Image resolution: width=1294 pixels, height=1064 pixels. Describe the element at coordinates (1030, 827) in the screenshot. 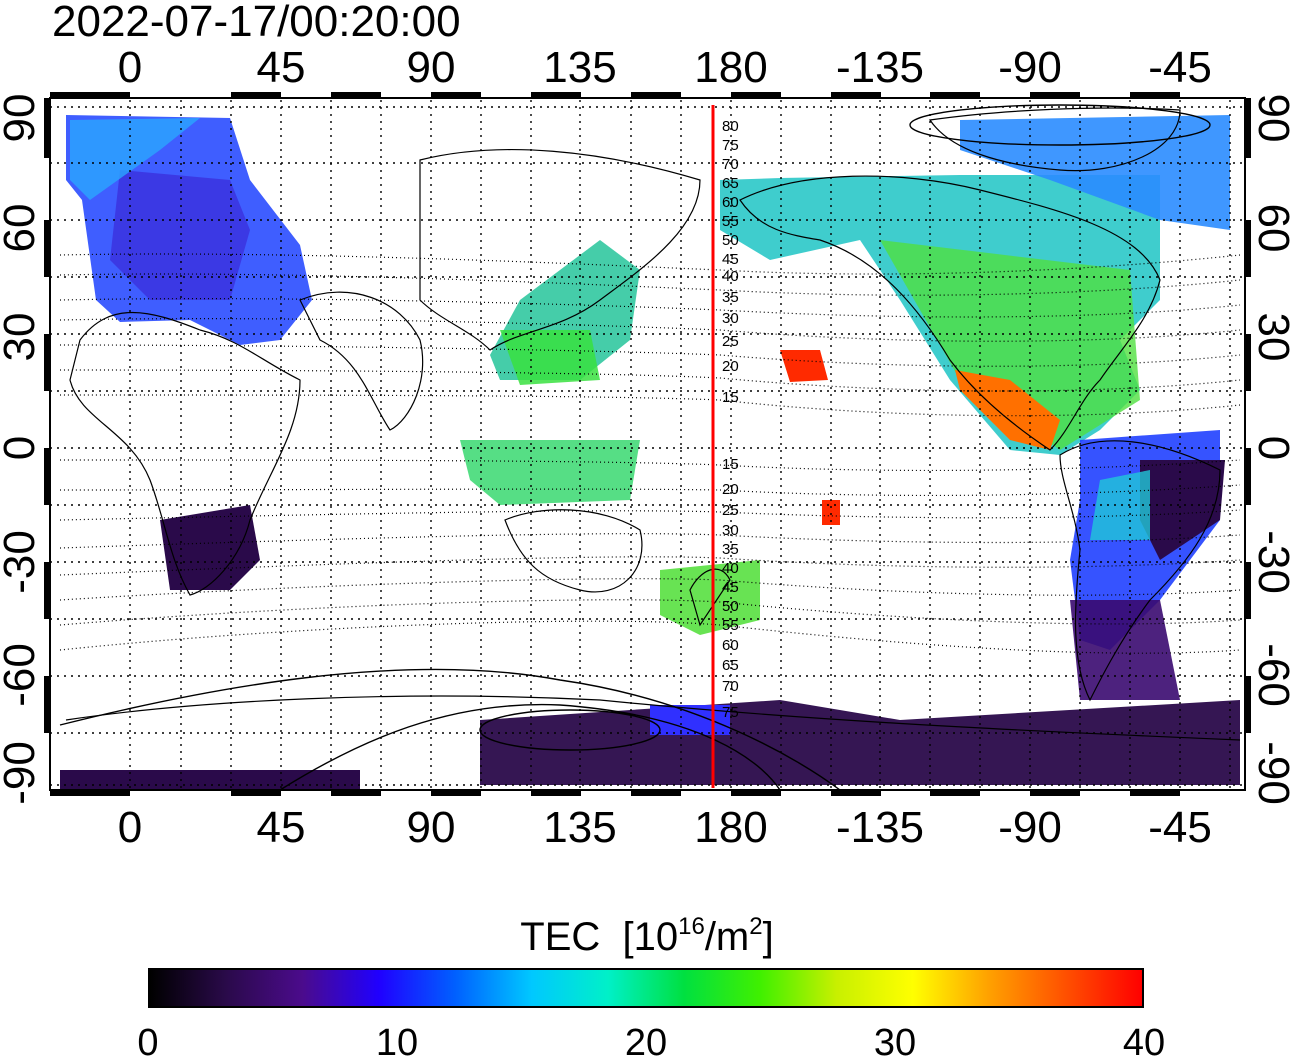

I see `bottom-lon-tick: -90` at that location.